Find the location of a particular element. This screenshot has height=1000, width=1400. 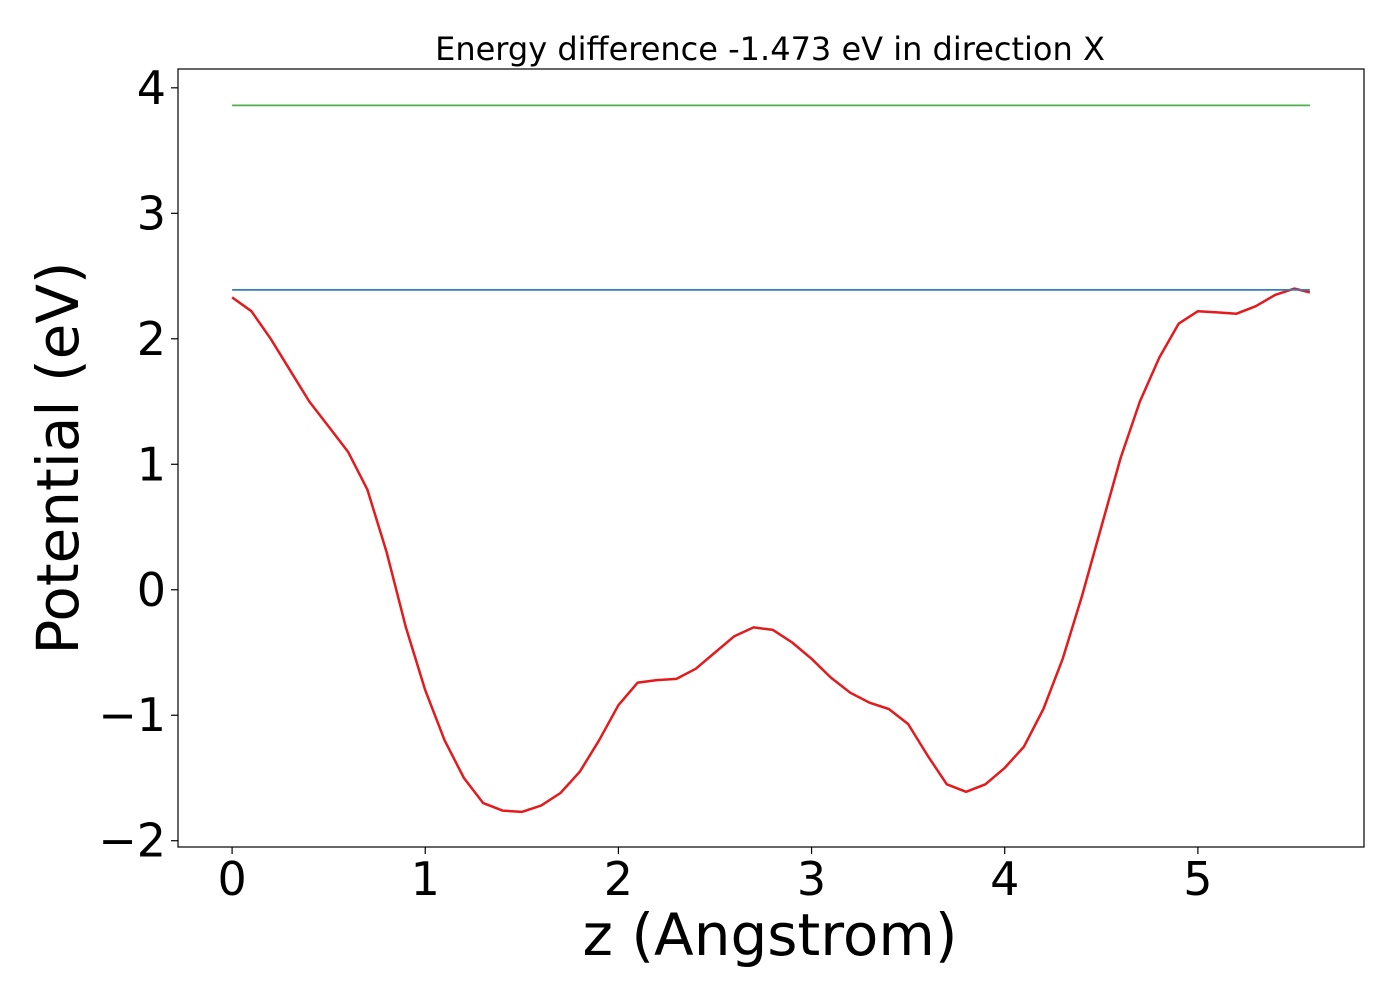

x-tick-label: 3 is located at coordinates (811, 879).